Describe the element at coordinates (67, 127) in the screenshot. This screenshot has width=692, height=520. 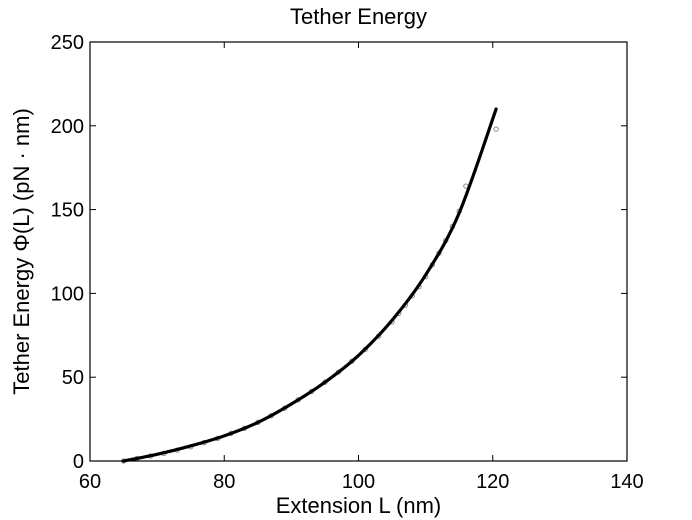
I see `y-tick-label: 200` at that location.